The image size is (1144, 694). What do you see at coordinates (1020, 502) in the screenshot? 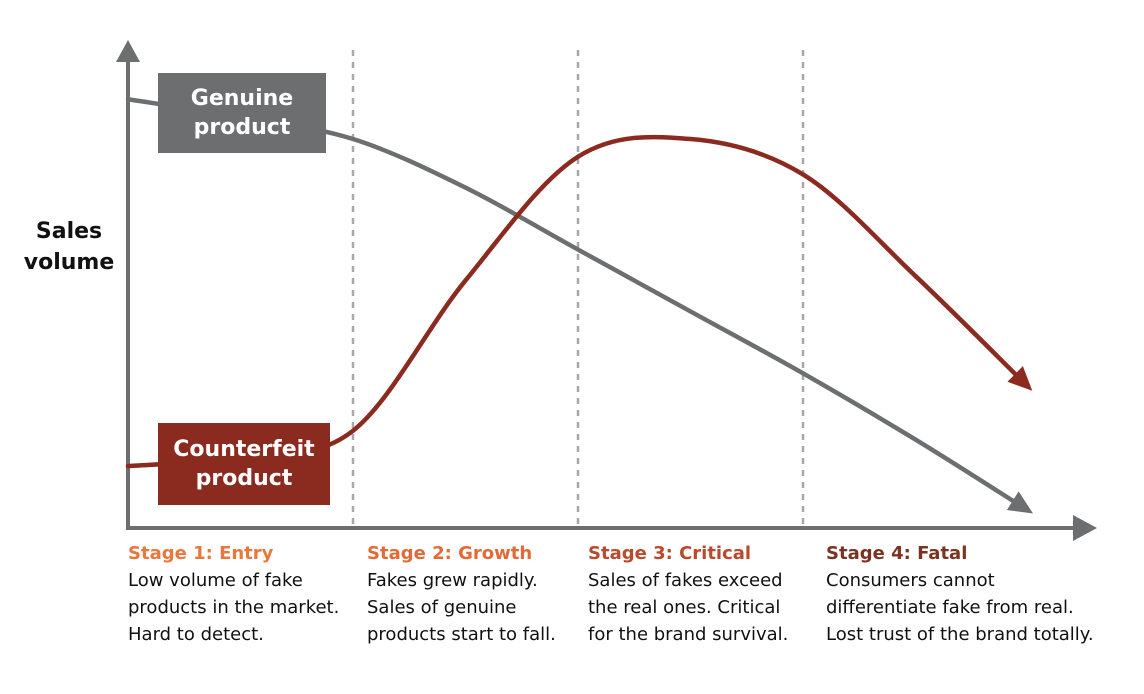
I see `series-genuine-product-line-arrowhead` at bounding box center [1020, 502].